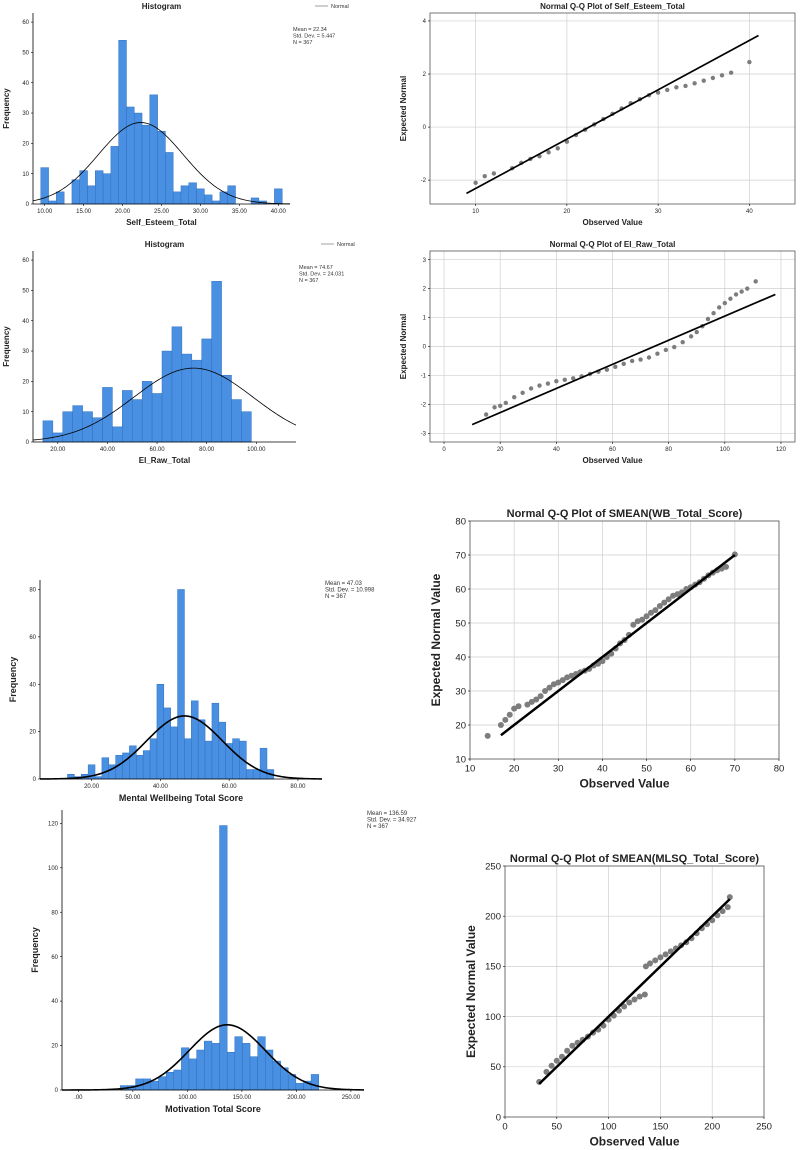 The height and width of the screenshot is (1150, 800). Describe the element at coordinates (425, 22) in the screenshot. I see `y-tick-label: 4` at that location.